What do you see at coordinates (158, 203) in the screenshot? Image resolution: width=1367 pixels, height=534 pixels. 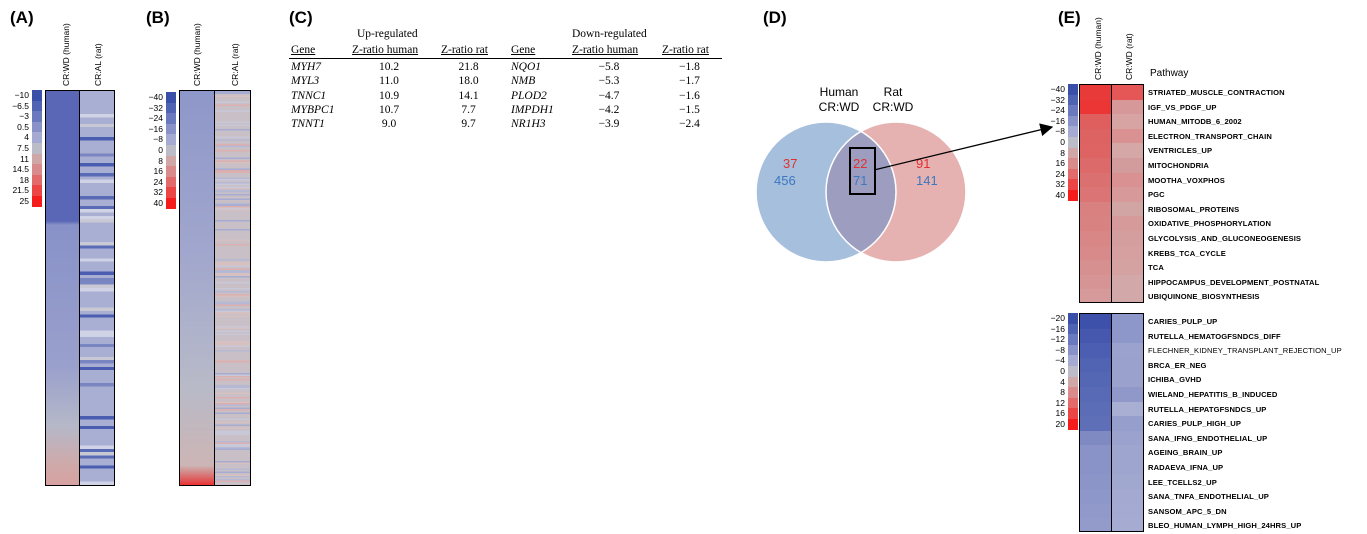 I see `panel-b-legend-tick-label: 40` at bounding box center [158, 203].